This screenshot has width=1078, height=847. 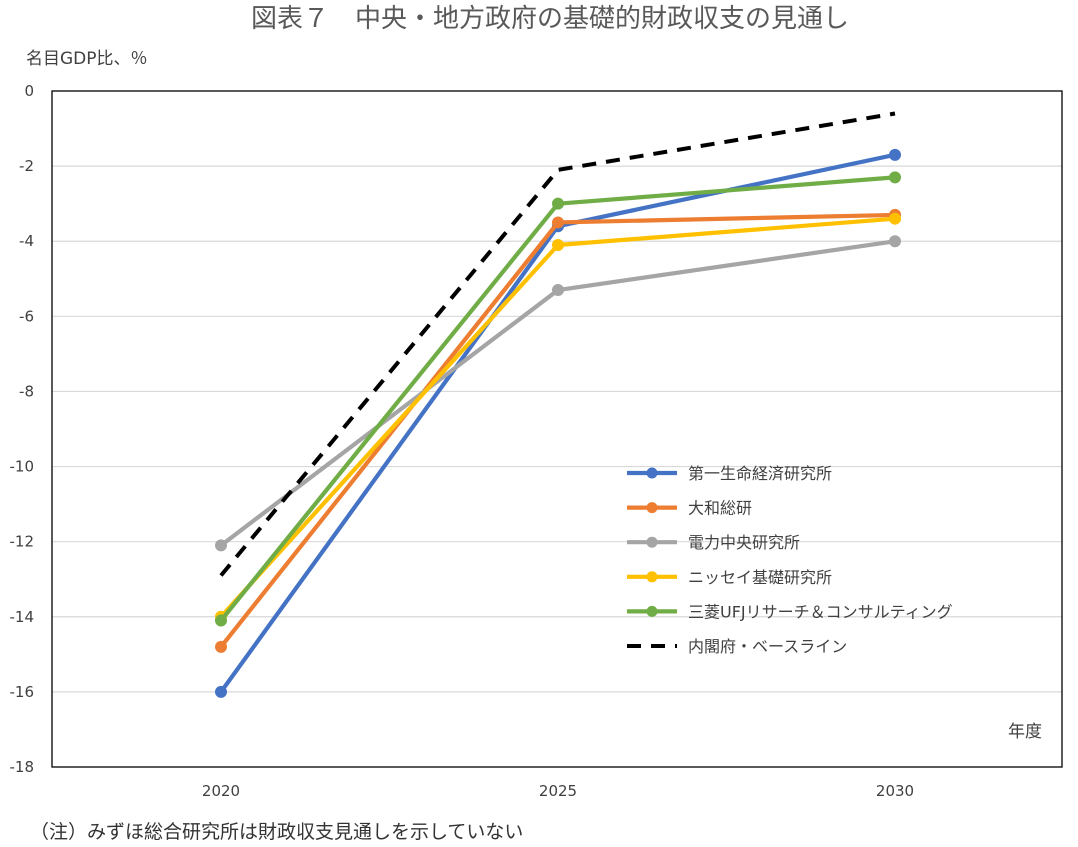 I want to click on x-tick-label: 2025, so click(x=558, y=791).